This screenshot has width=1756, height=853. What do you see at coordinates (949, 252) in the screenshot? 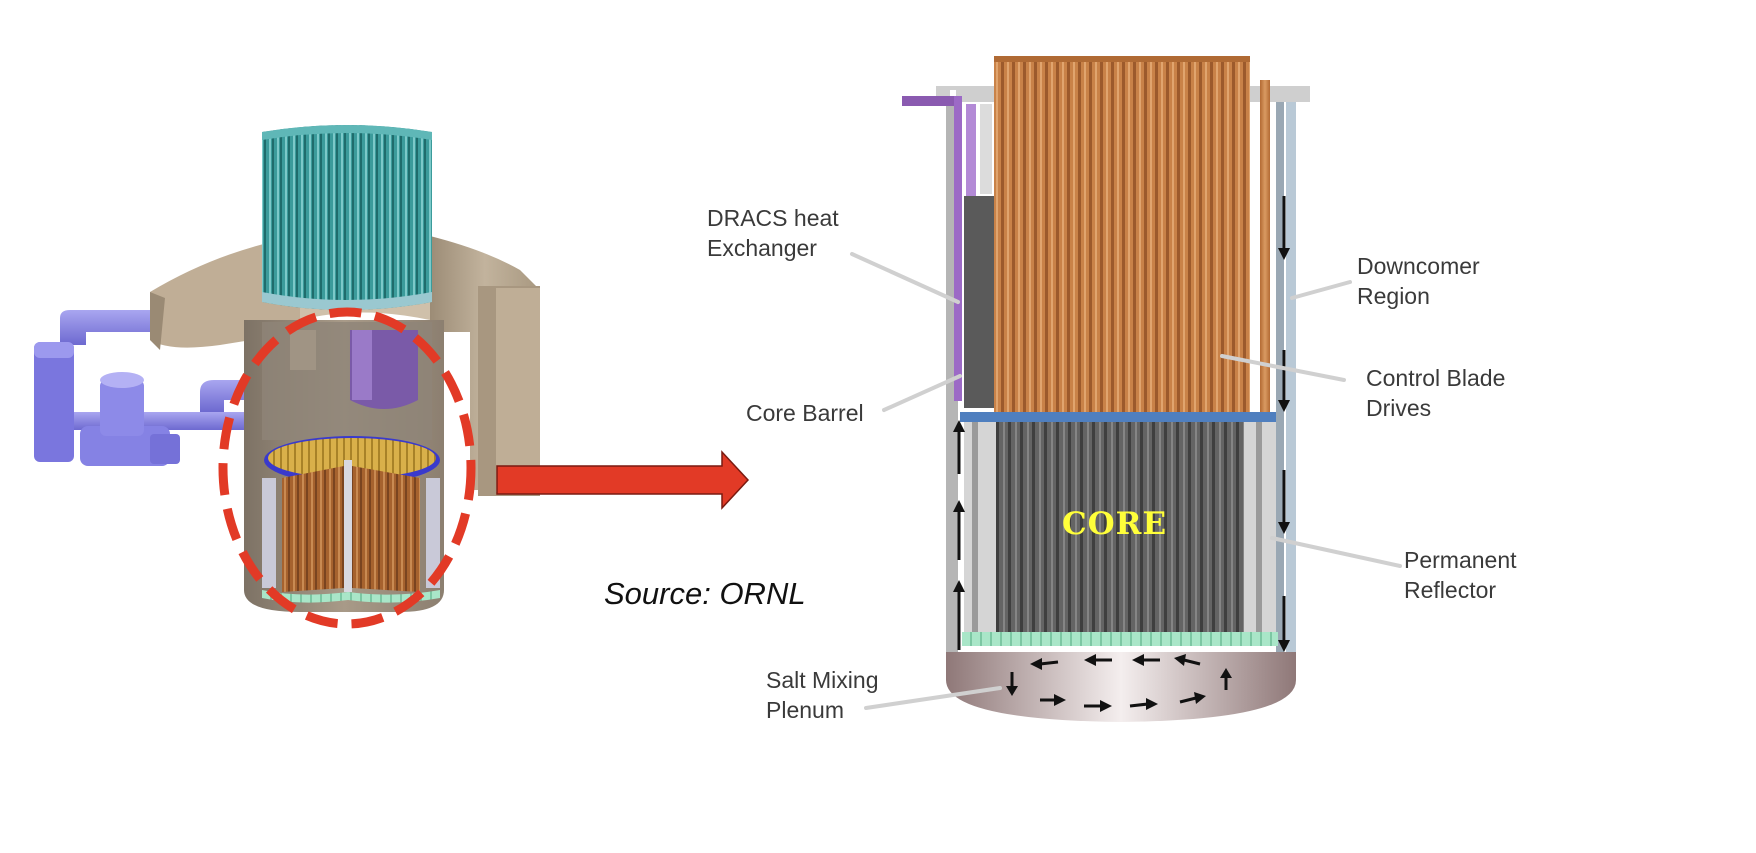
I see `dracs-heat-exchanger` at bounding box center [949, 252].